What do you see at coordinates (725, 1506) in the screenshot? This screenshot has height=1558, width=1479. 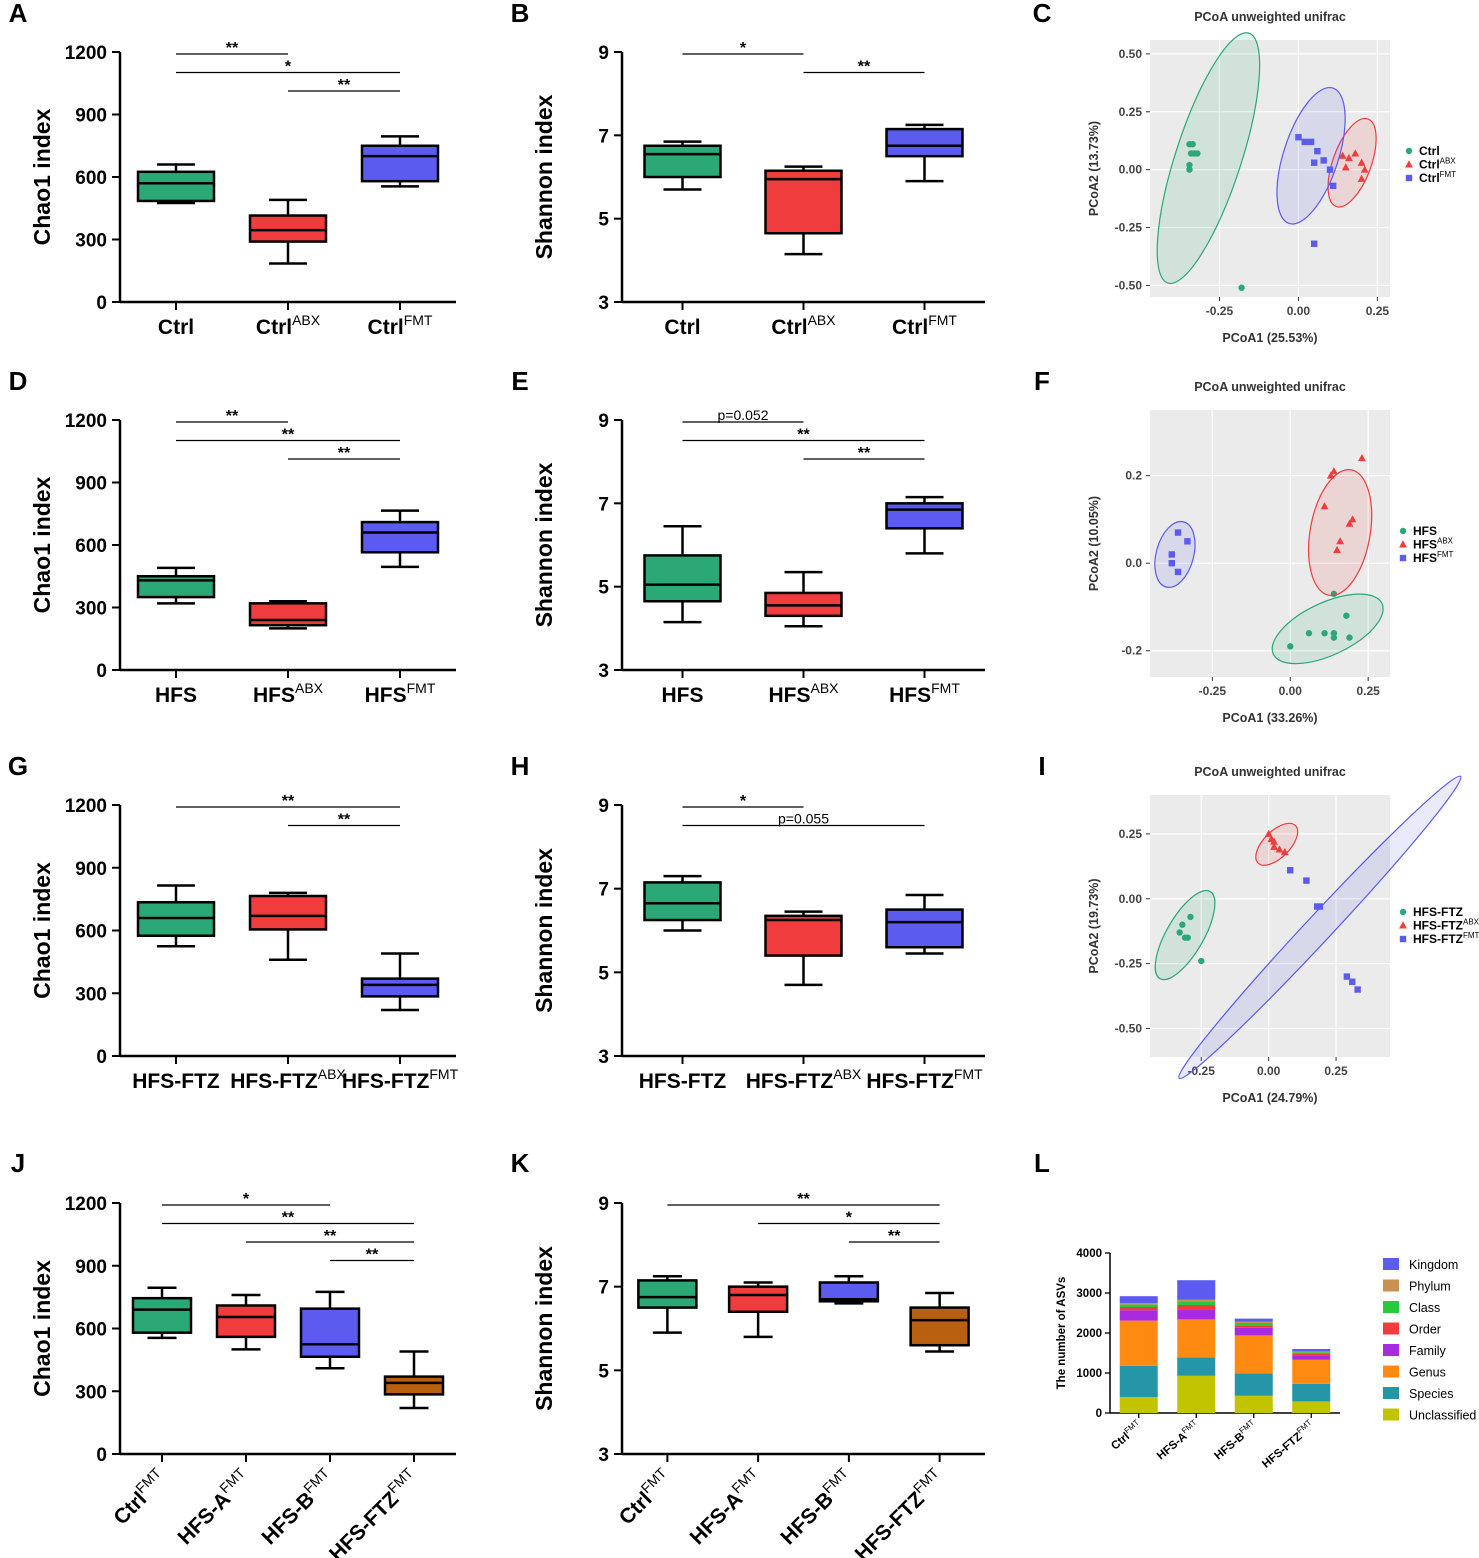 I see `x-category-label: HFS-AFMT` at bounding box center [725, 1506].